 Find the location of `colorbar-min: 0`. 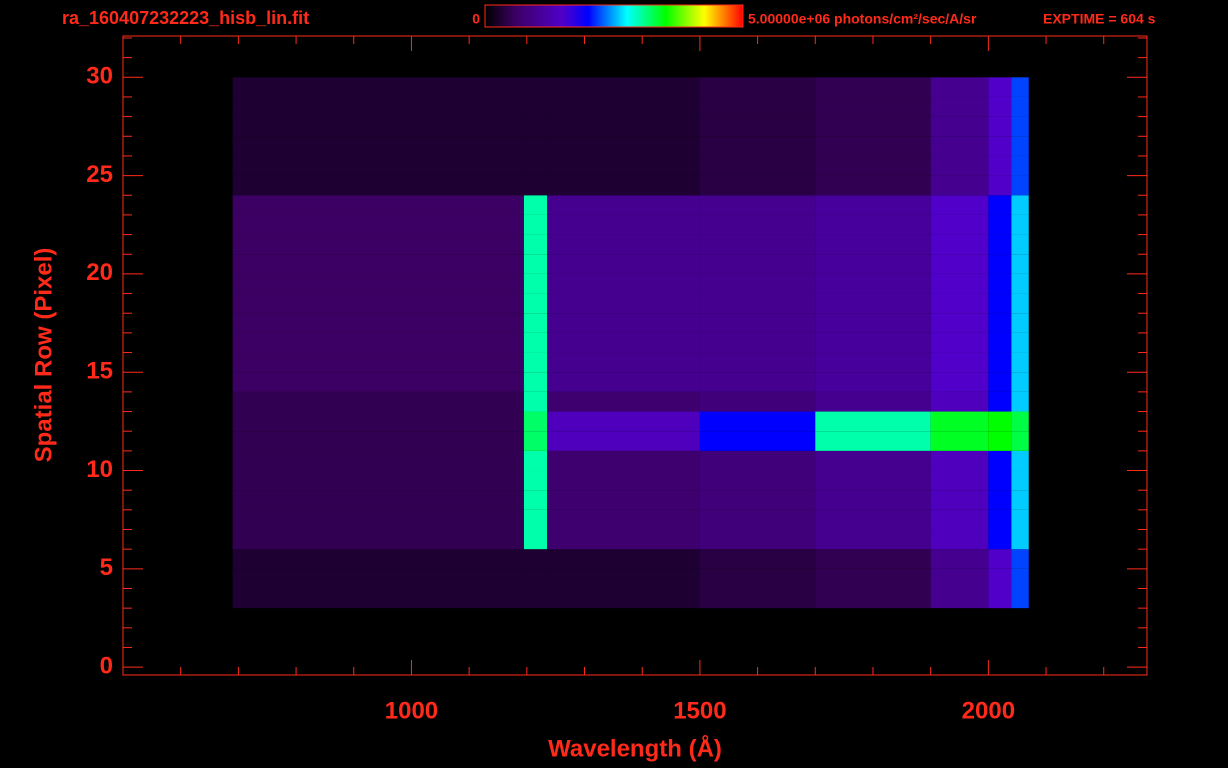

colorbar-min: 0 is located at coordinates (476, 19).